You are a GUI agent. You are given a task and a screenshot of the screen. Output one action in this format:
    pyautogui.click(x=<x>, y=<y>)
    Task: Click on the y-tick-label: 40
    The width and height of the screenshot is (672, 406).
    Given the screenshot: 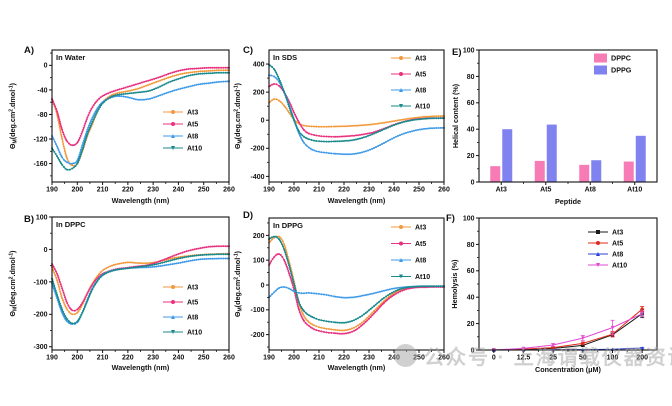 What is the action you would take?
    pyautogui.click(x=471, y=130)
    